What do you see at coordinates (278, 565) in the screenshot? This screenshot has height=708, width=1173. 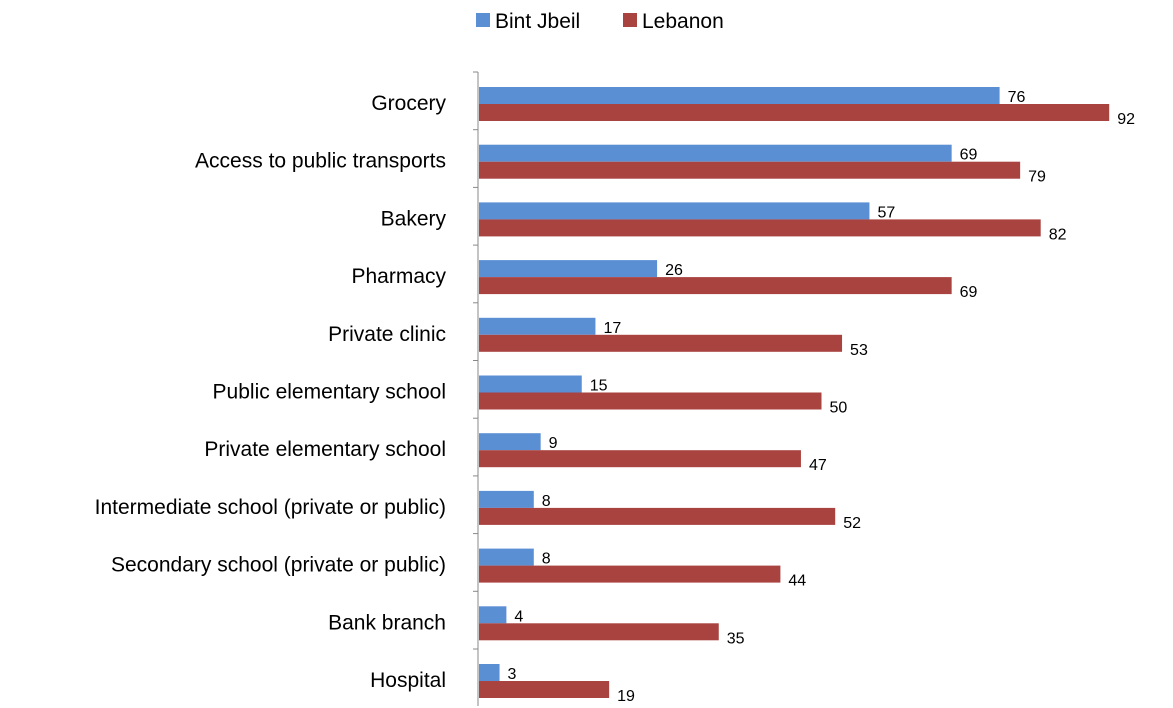 I see `category-label: Secondary school (private or public)` at bounding box center [278, 565].